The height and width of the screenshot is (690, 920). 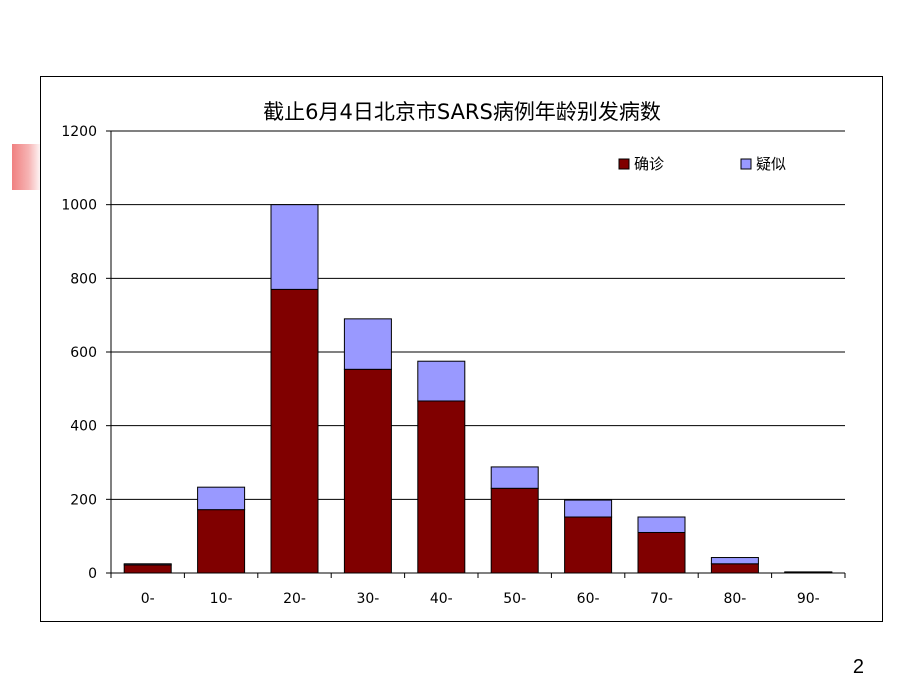 I want to click on y-tick-label: 1000, so click(x=79, y=206).